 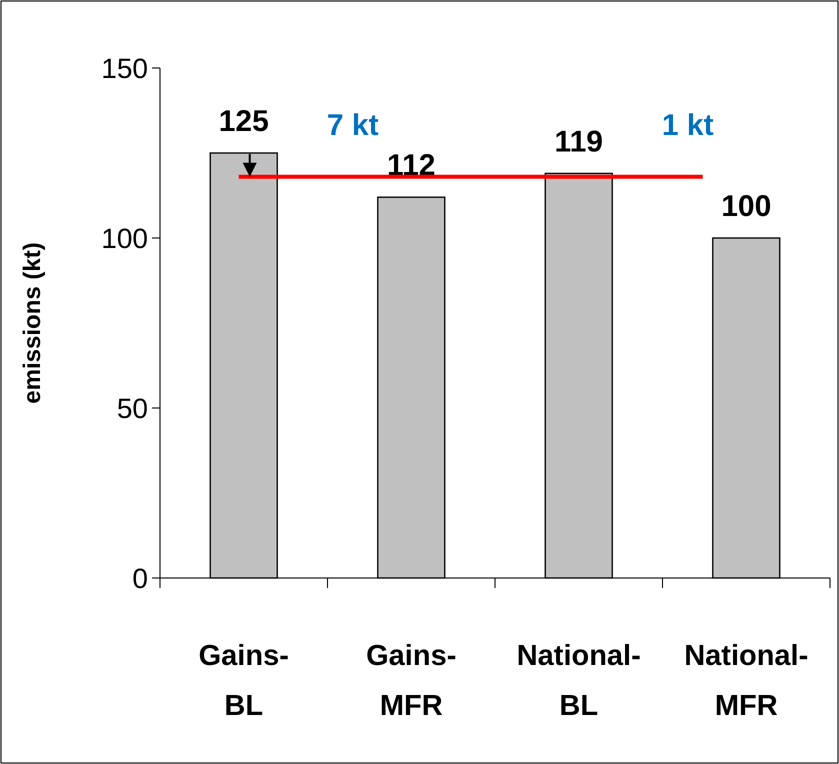 What do you see at coordinates (746, 206) in the screenshot?
I see `data-label: 100` at bounding box center [746, 206].